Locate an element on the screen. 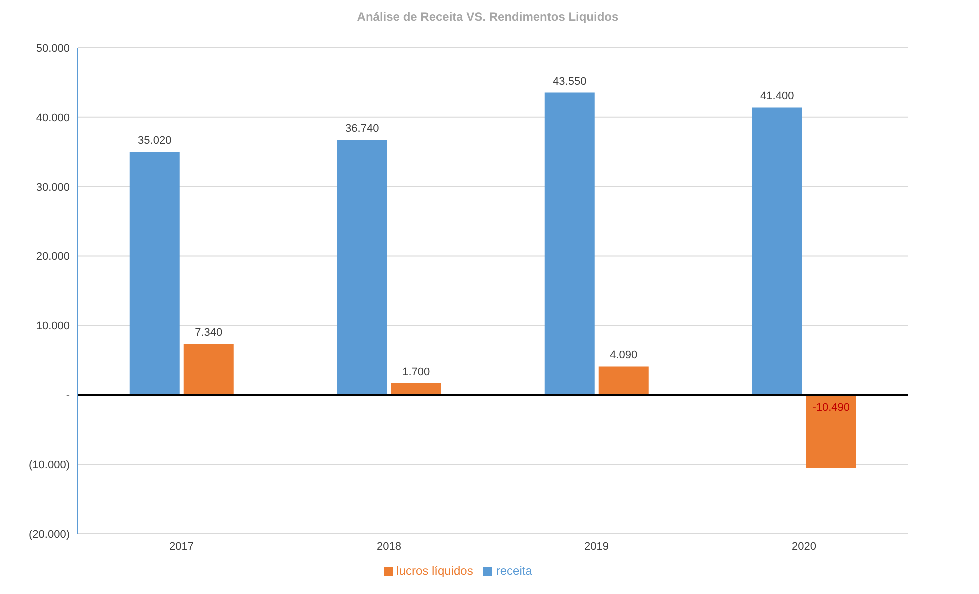  legend-label: receita is located at coordinates (514, 571).